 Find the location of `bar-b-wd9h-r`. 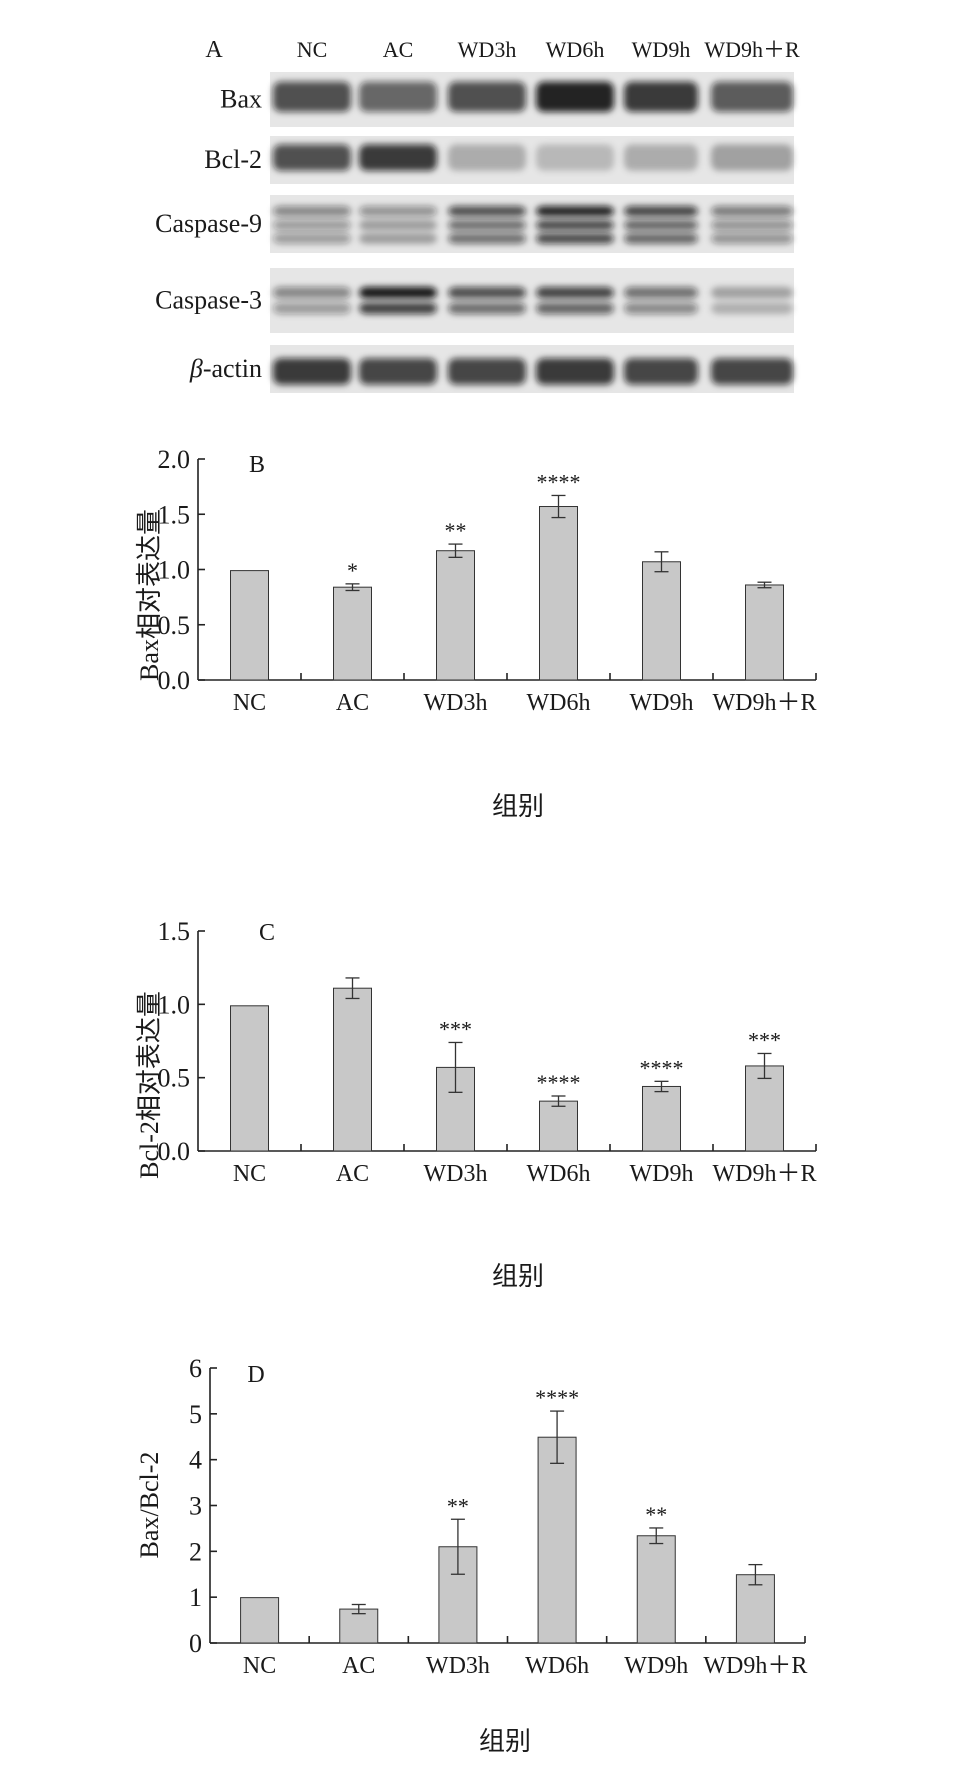

bar-b-wd9h-r is located at coordinates (764, 632).